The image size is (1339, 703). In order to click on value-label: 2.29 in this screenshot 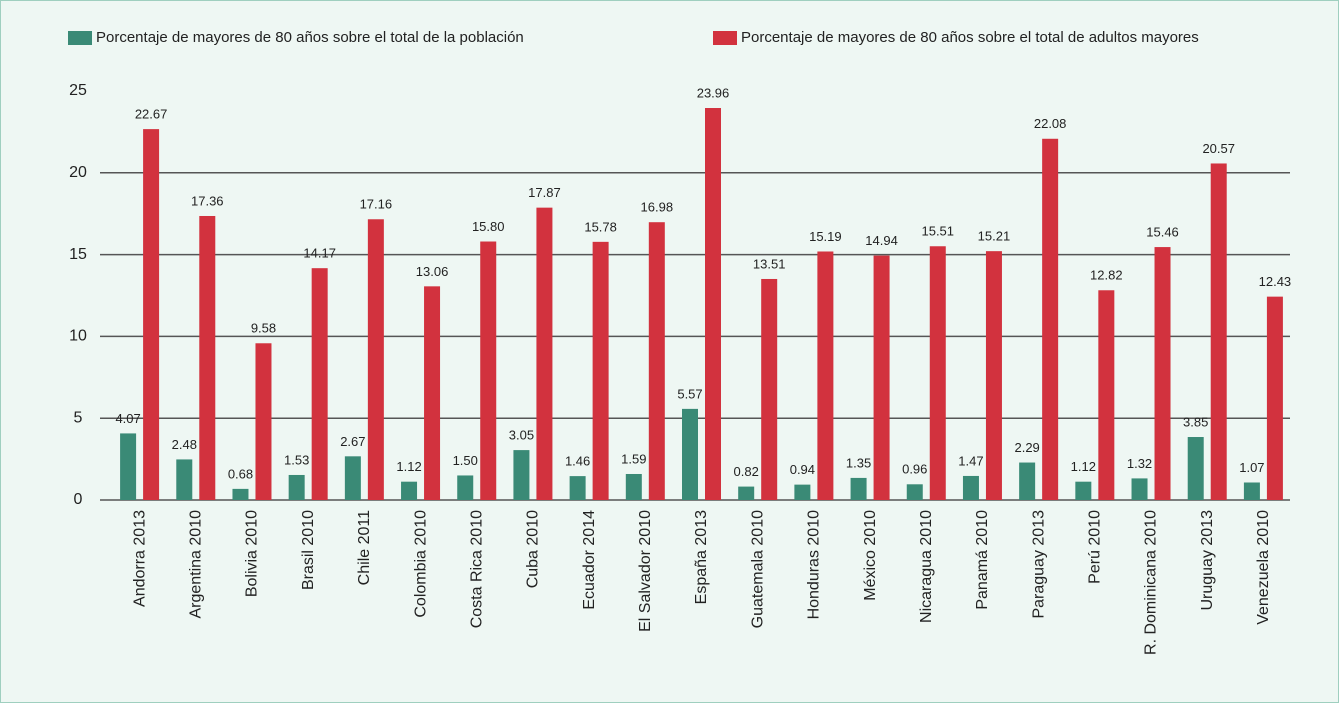, I will do `click(1026, 447)`.